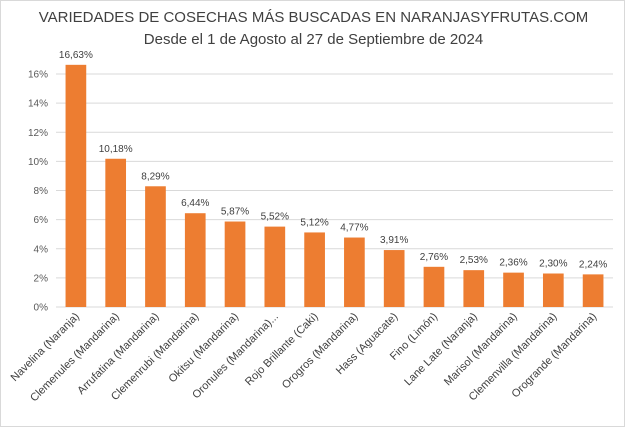 Image resolution: width=625 pixels, height=428 pixels. I want to click on data-label: 2,53%, so click(474, 260).